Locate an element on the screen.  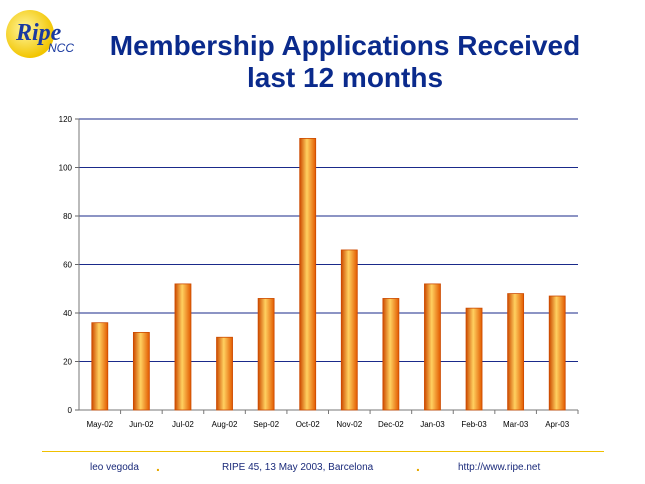
x-tick-label: Jan-03 is located at coordinates (432, 424).